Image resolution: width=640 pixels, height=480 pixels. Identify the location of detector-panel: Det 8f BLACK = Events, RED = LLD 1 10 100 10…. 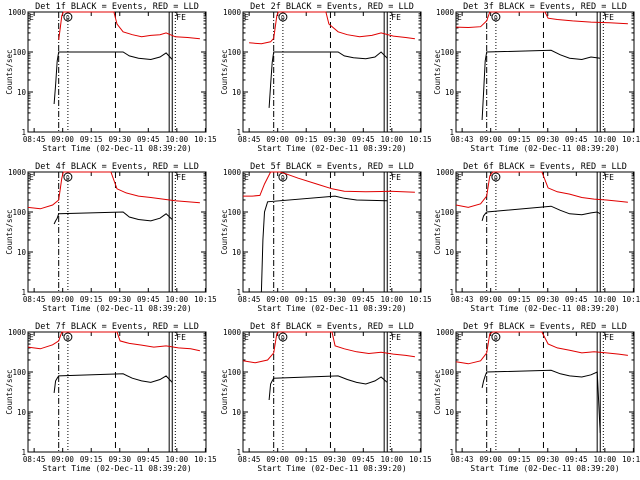
(326, 397).